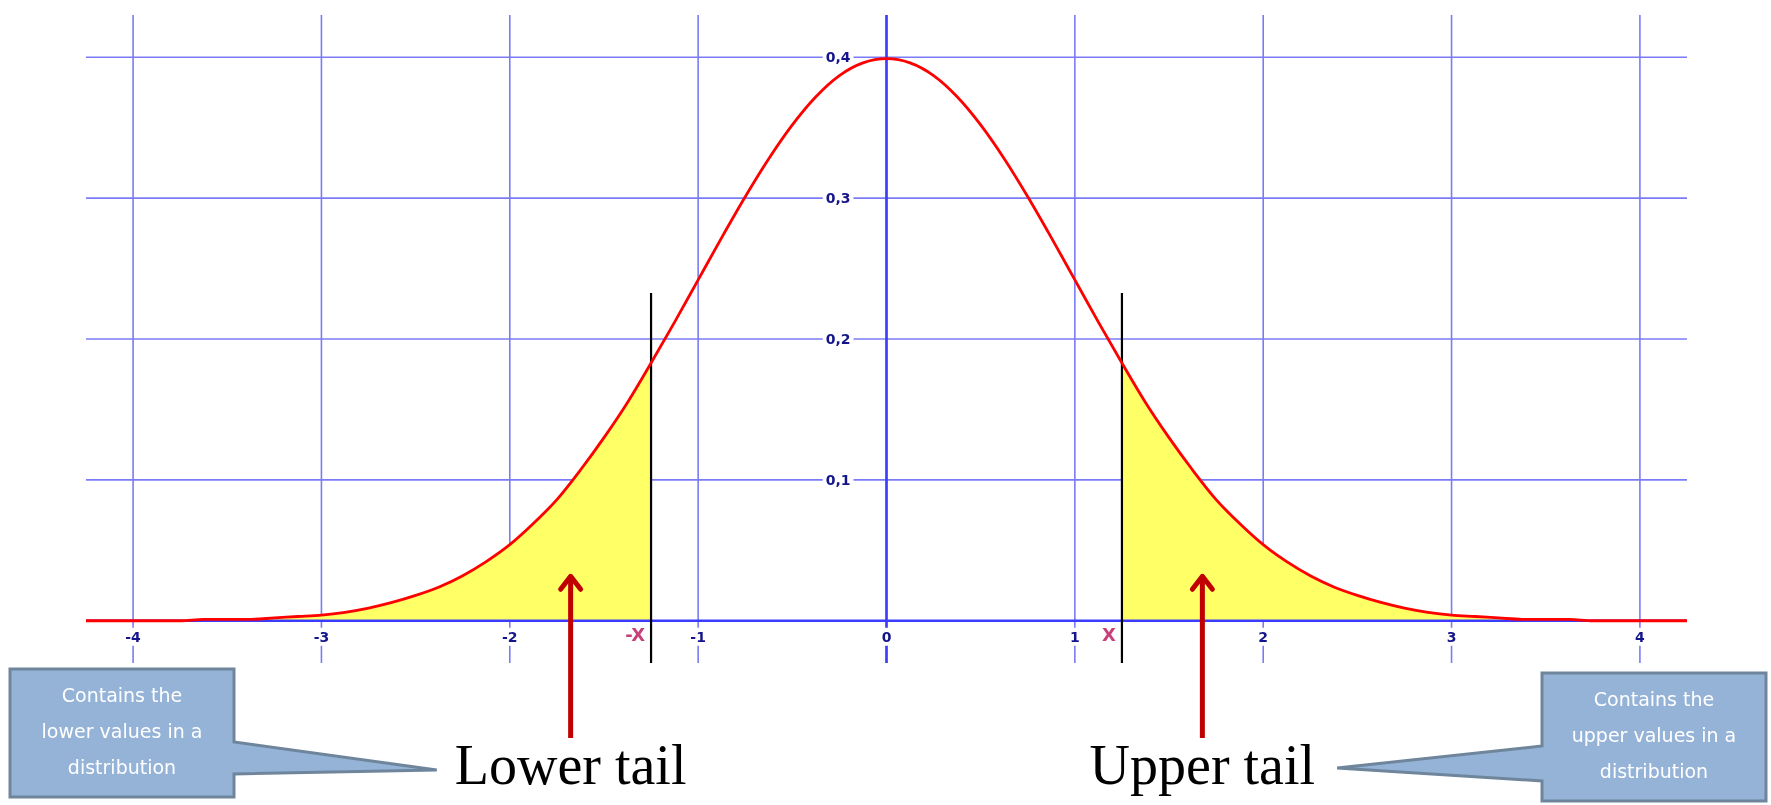 The image size is (1771, 805). Describe the element at coordinates (1263, 636) in the screenshot. I see `x-tick-label: 2` at that location.